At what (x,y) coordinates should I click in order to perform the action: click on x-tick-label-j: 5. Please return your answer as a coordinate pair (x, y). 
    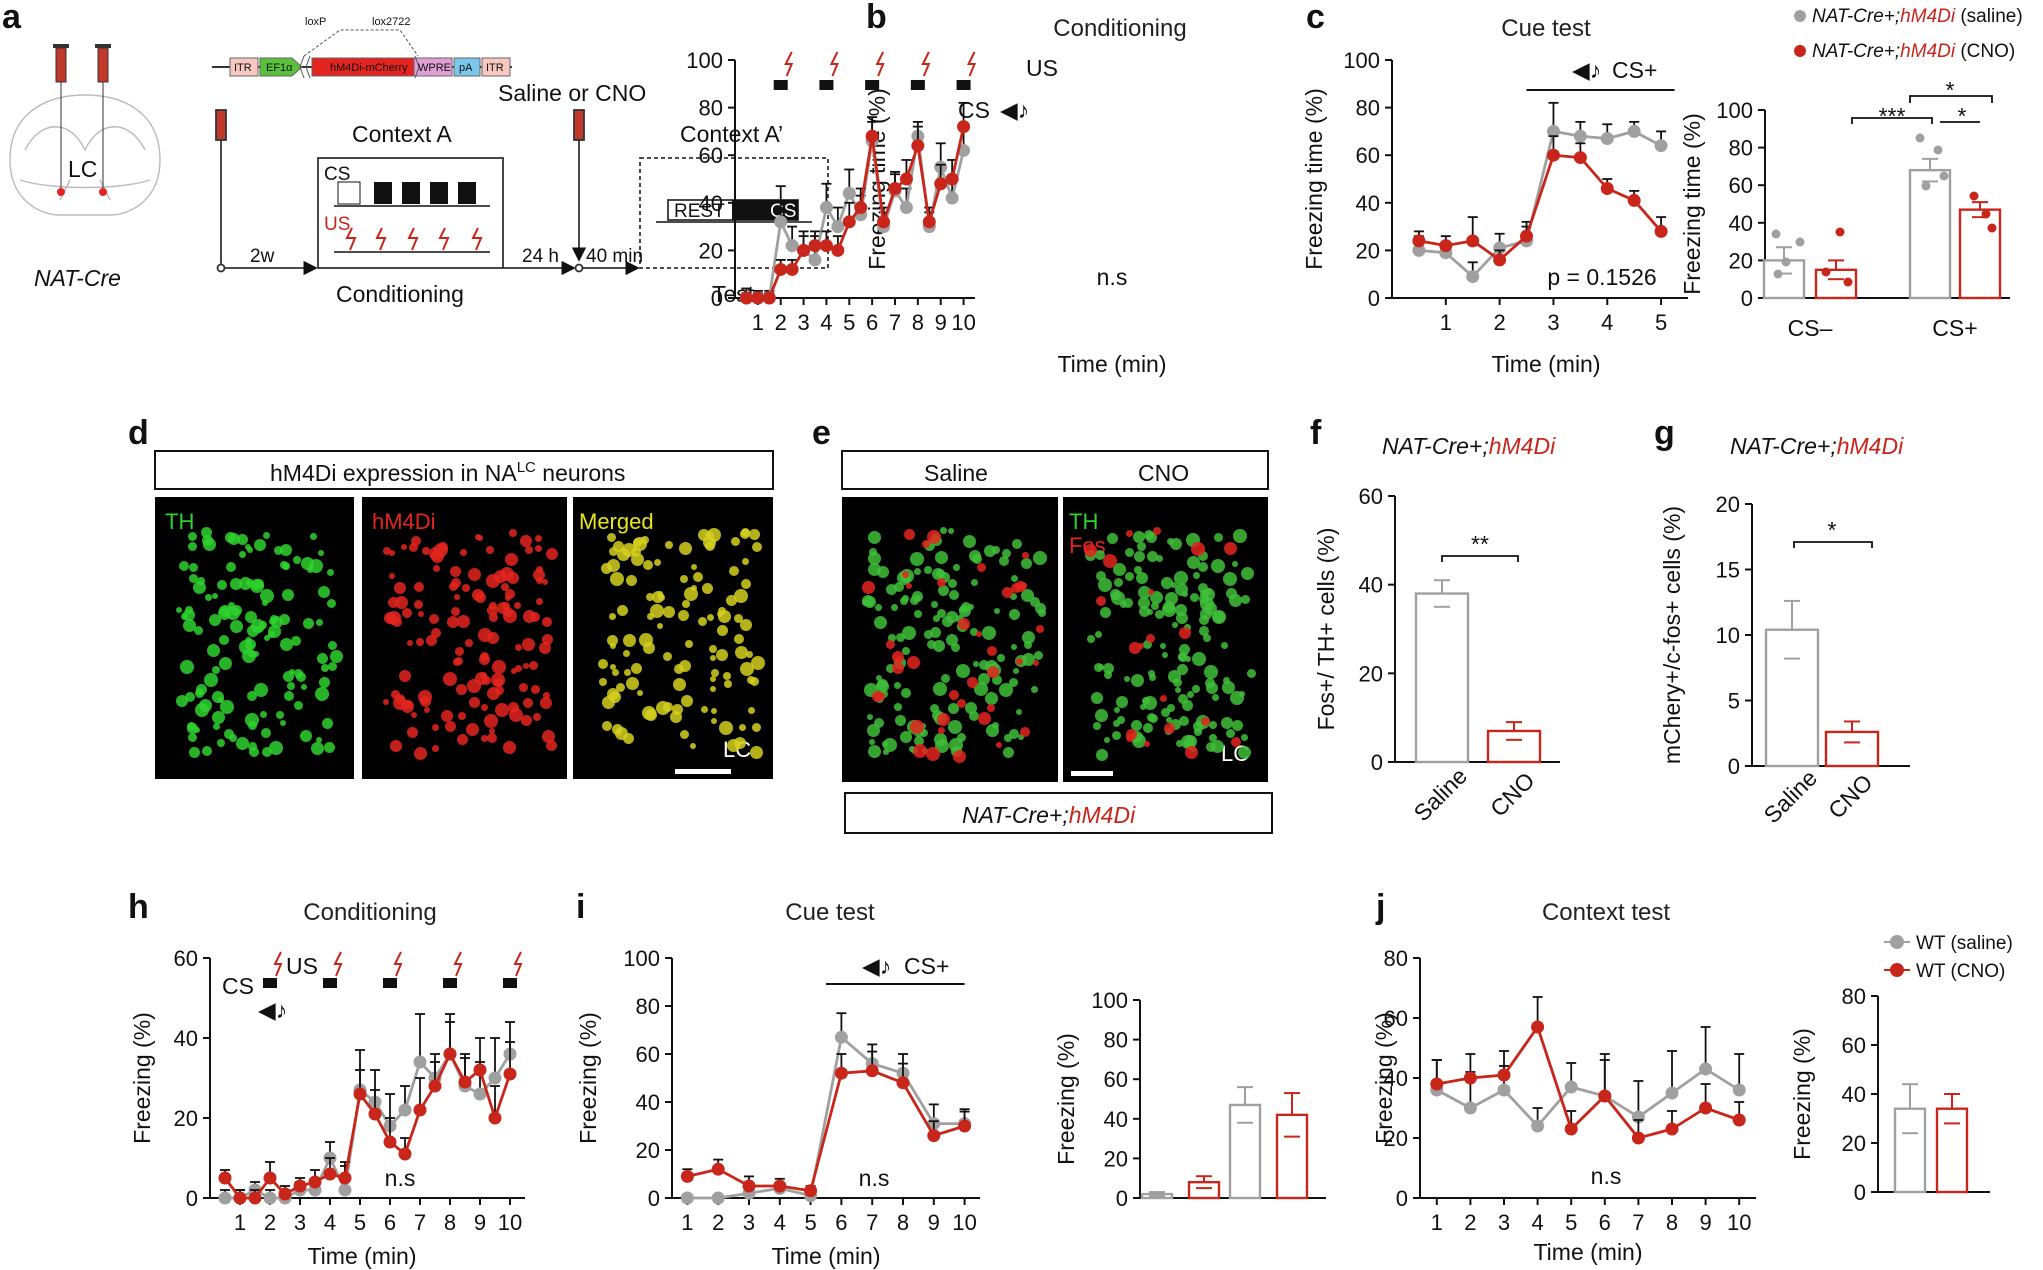
    Looking at the image, I should click on (1571, 1222).